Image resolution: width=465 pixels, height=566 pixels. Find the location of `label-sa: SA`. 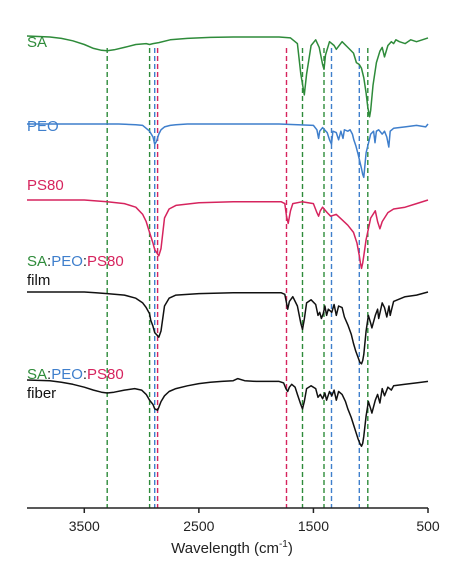

label-sa: SA is located at coordinates (37, 42).